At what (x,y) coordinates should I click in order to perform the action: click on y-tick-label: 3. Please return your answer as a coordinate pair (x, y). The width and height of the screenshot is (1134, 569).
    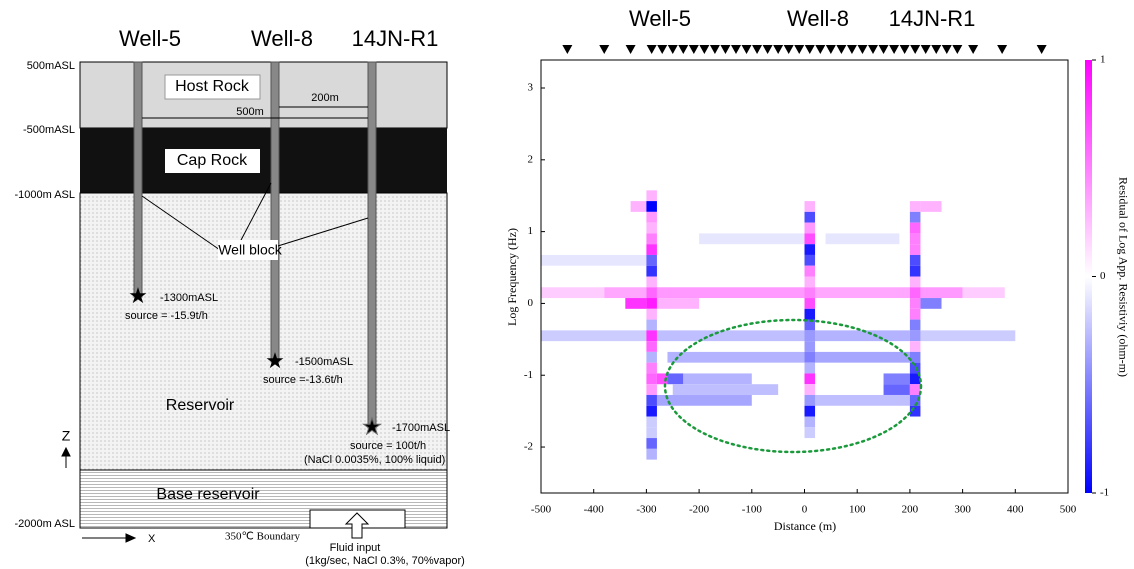
    Looking at the image, I should click on (531, 88).